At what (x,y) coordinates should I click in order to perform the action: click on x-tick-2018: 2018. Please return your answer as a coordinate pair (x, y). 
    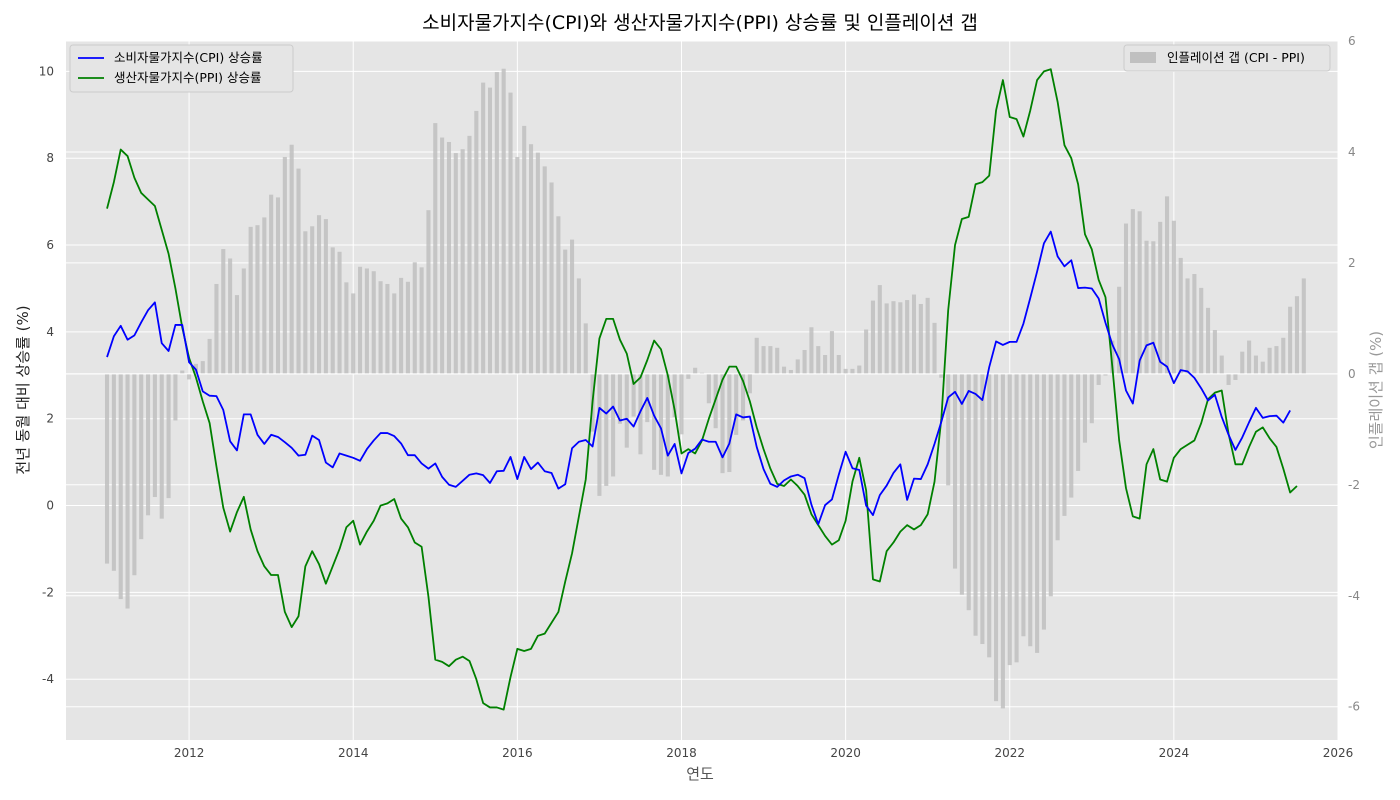
    Looking at the image, I should click on (681, 753).